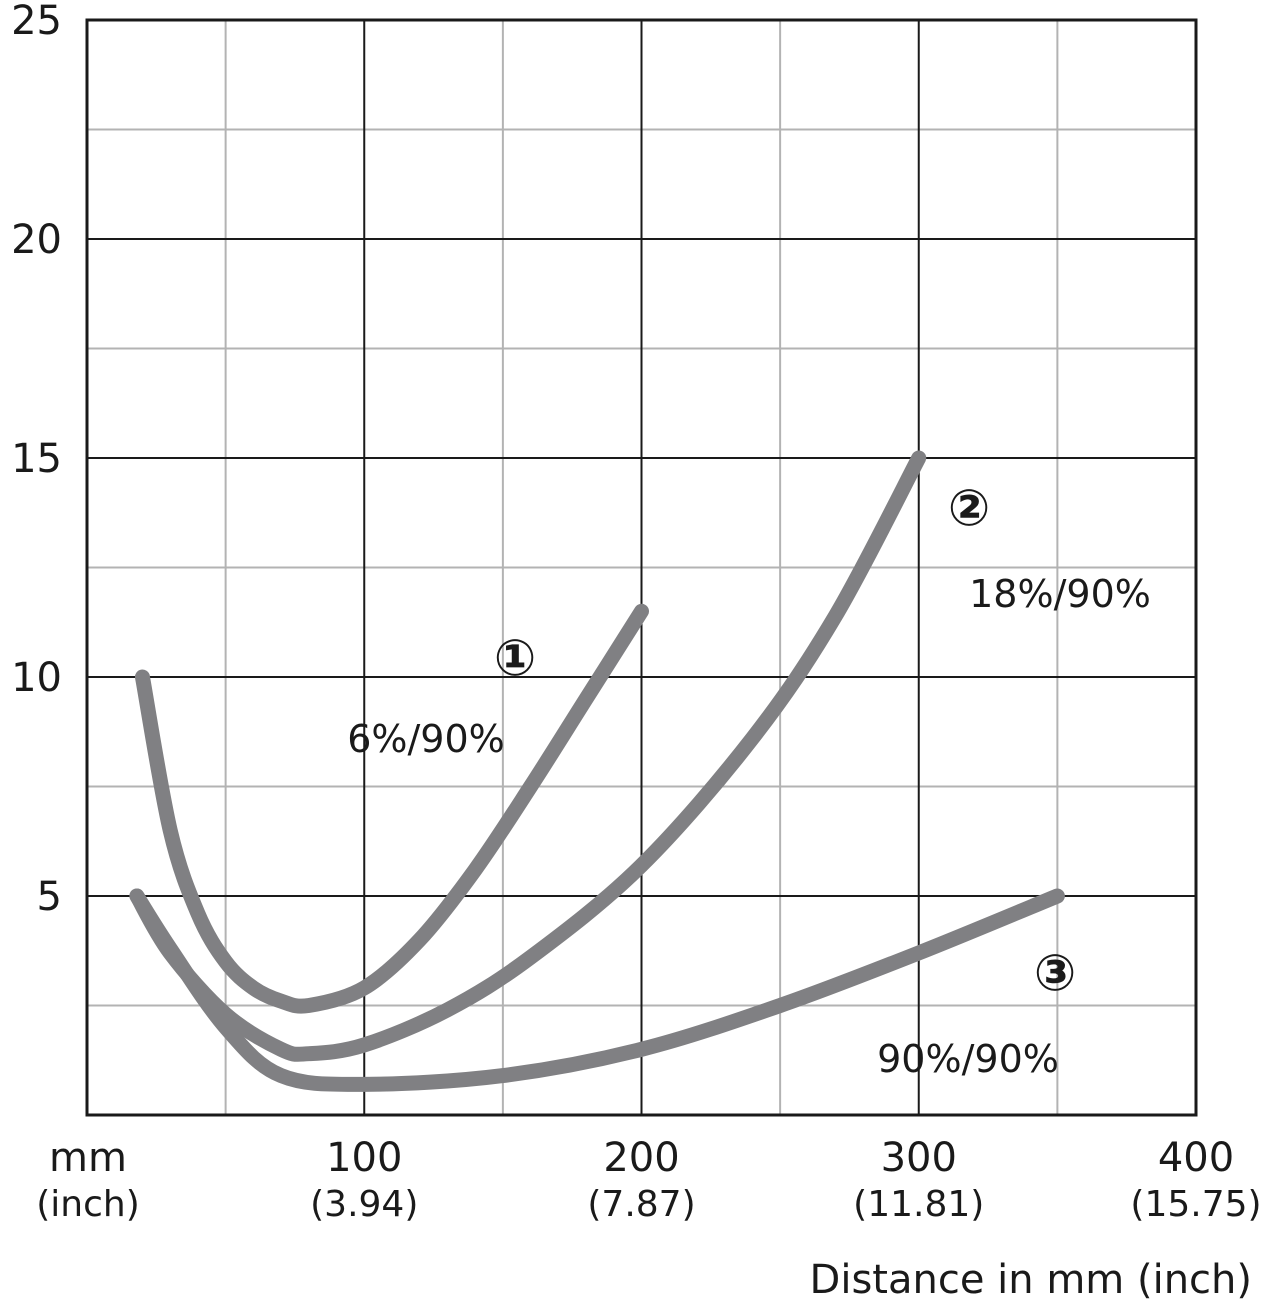 The image size is (1269, 1308). Describe the element at coordinates (36, 240) in the screenshot. I see `y-tick-label: 20` at that location.